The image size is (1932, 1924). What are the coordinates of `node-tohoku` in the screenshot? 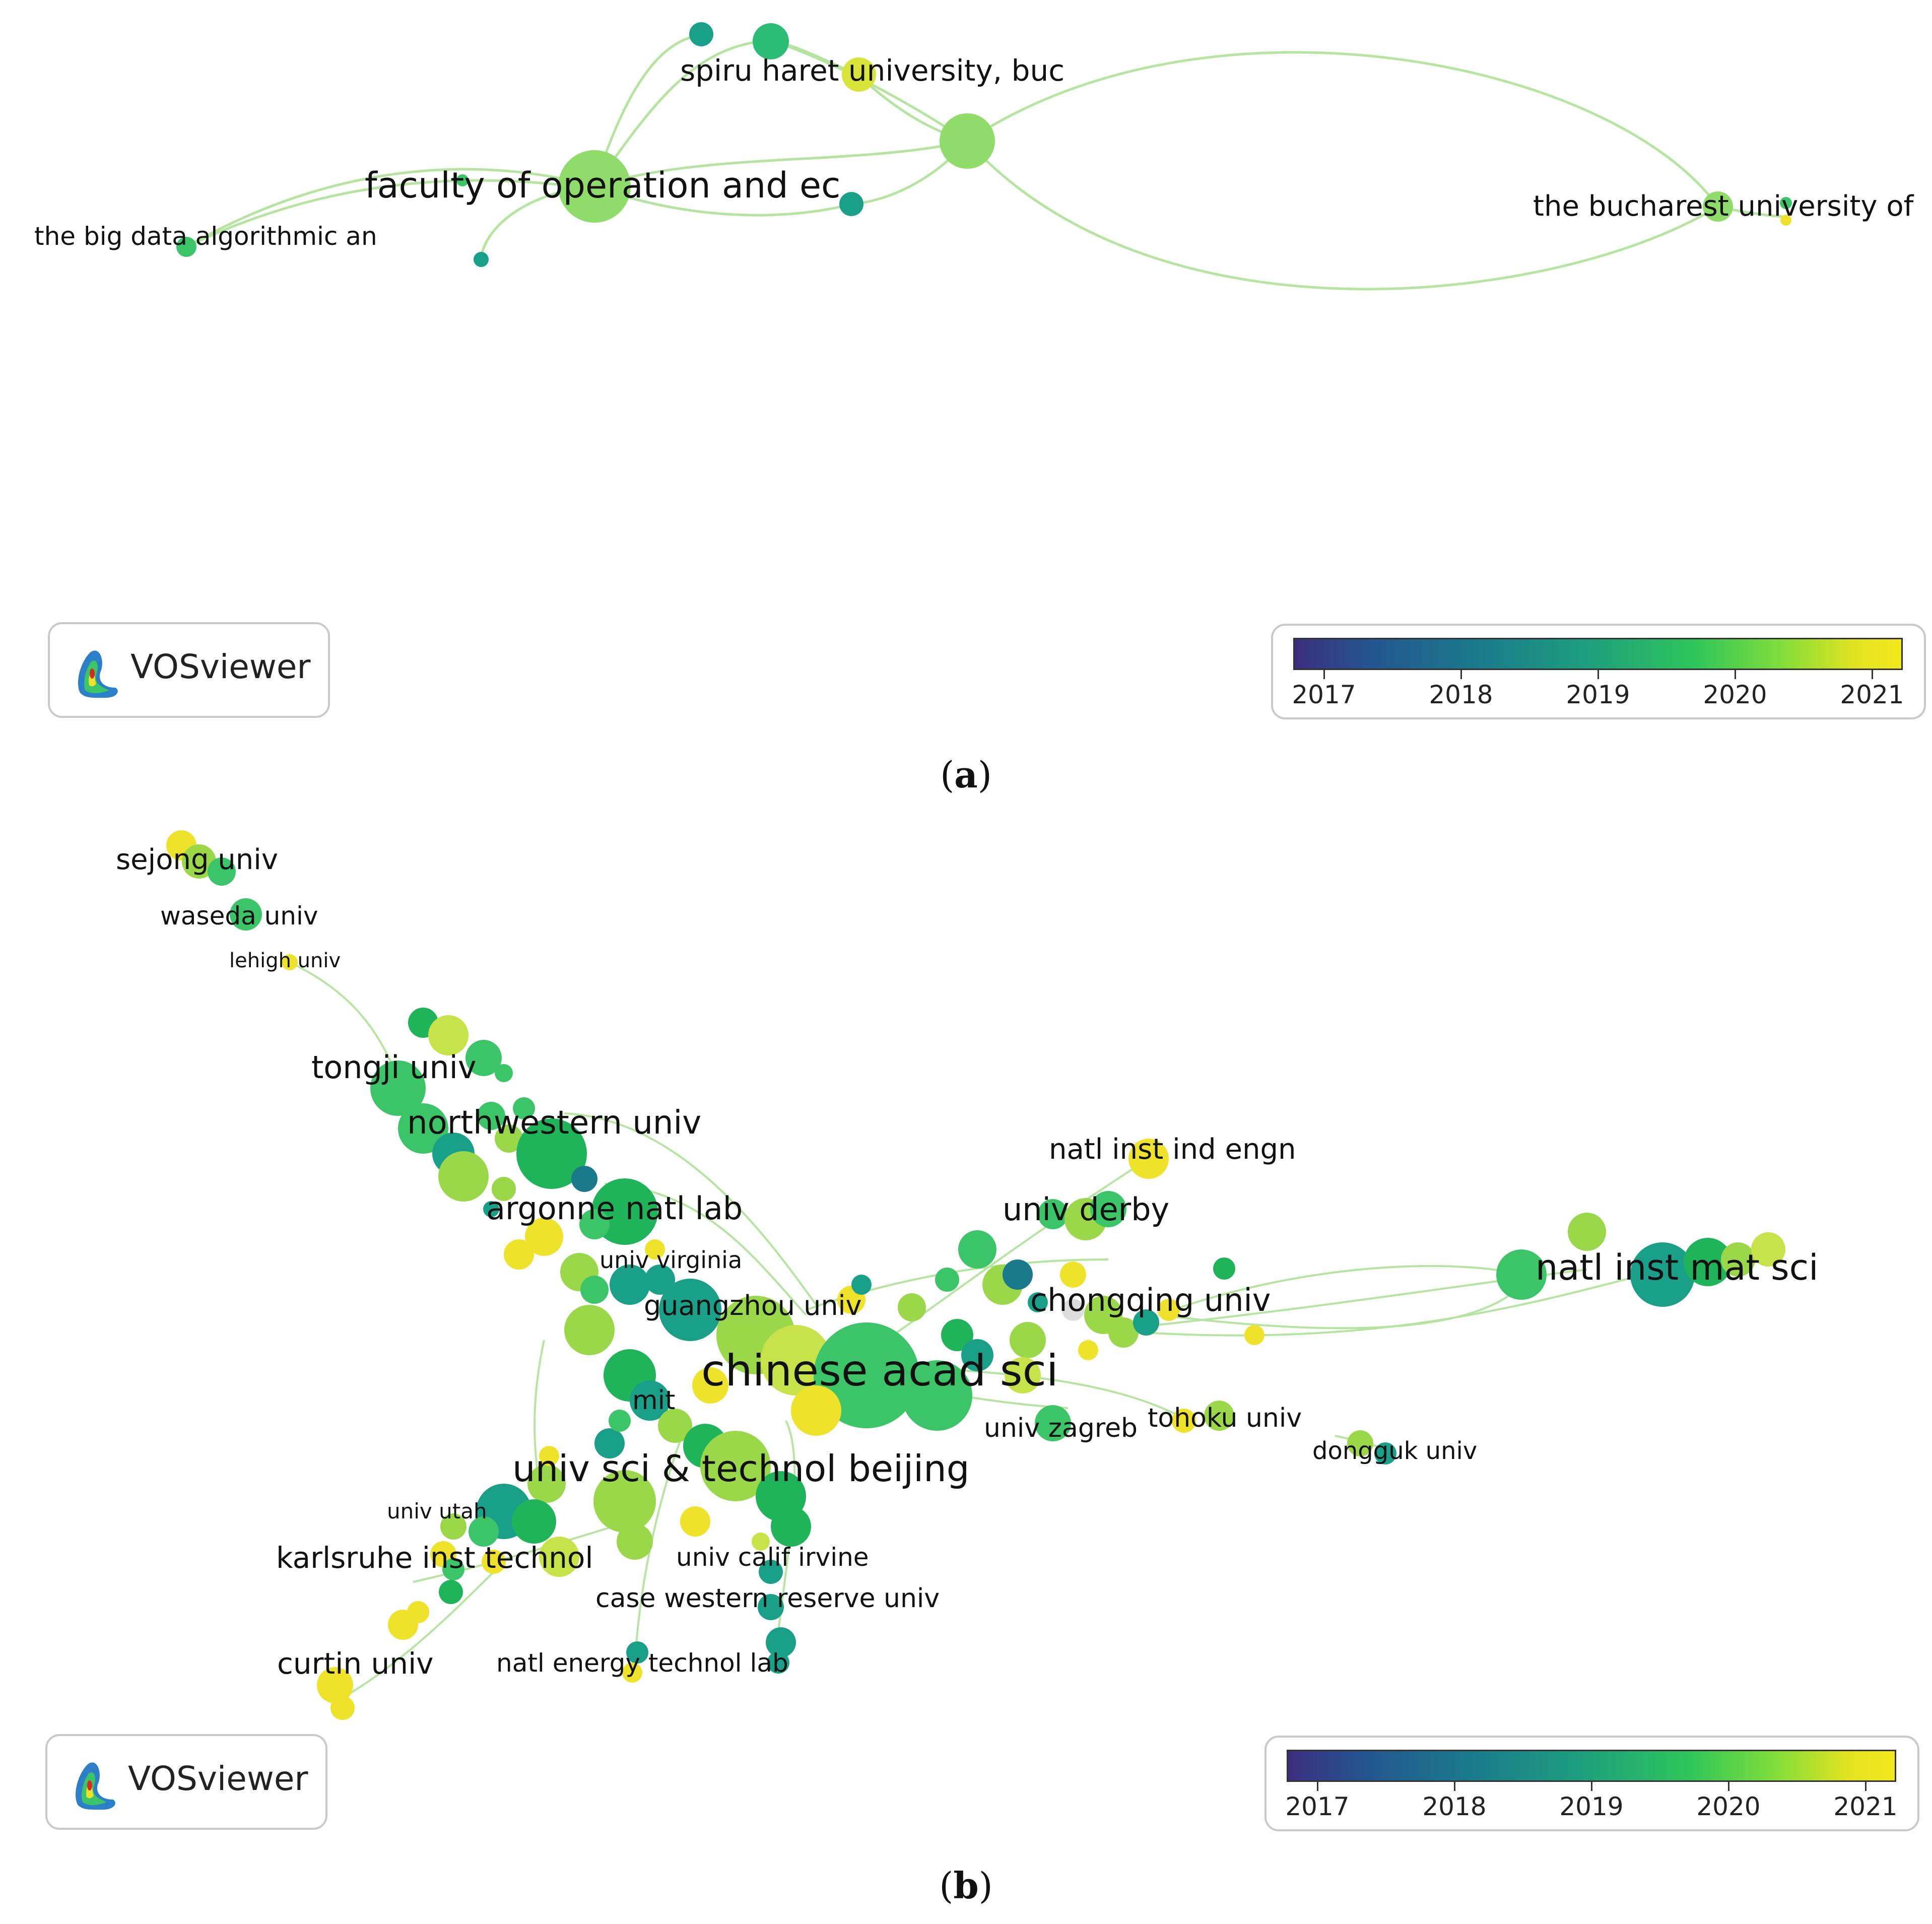 It's located at (1184, 1421).